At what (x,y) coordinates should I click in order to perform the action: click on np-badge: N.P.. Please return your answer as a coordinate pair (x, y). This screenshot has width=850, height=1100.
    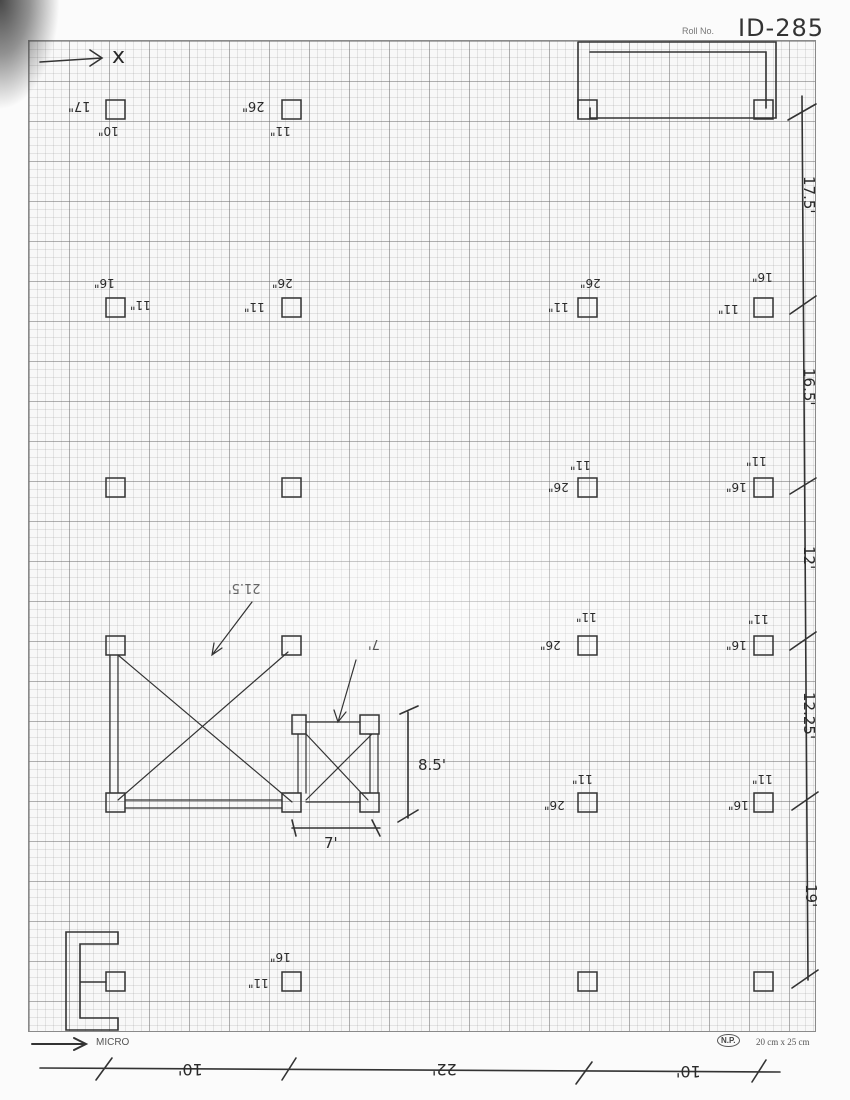
    Looking at the image, I should click on (728, 1040).